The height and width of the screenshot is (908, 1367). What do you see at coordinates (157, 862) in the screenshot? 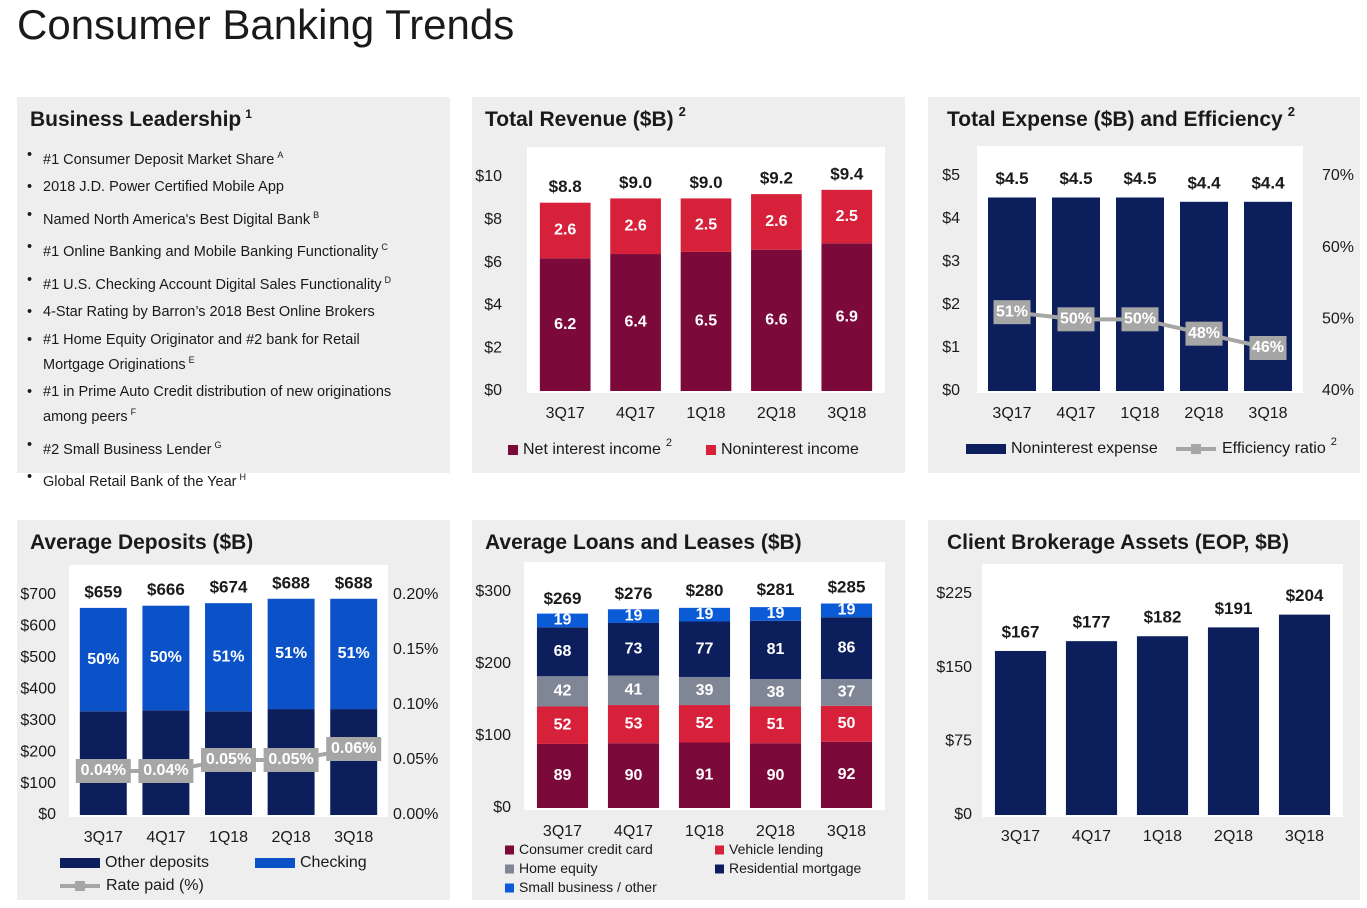
I see `legend-label: Other deposits` at bounding box center [157, 862].